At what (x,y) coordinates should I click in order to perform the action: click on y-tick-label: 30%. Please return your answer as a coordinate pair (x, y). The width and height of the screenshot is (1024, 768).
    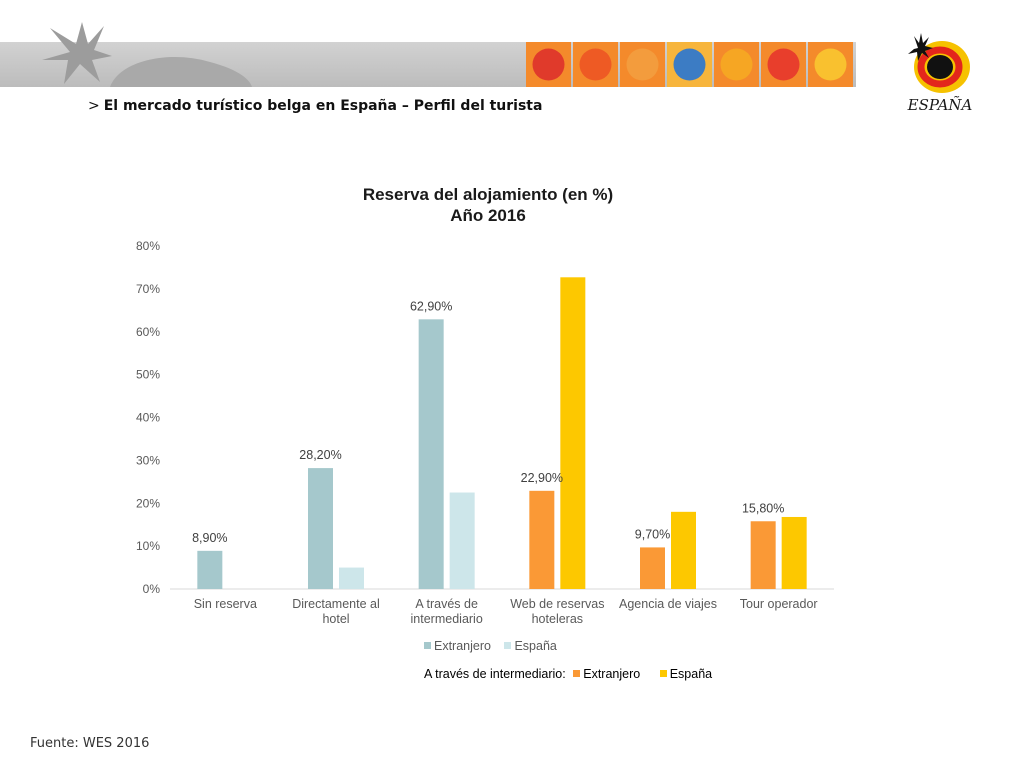
    Looking at the image, I should click on (148, 460).